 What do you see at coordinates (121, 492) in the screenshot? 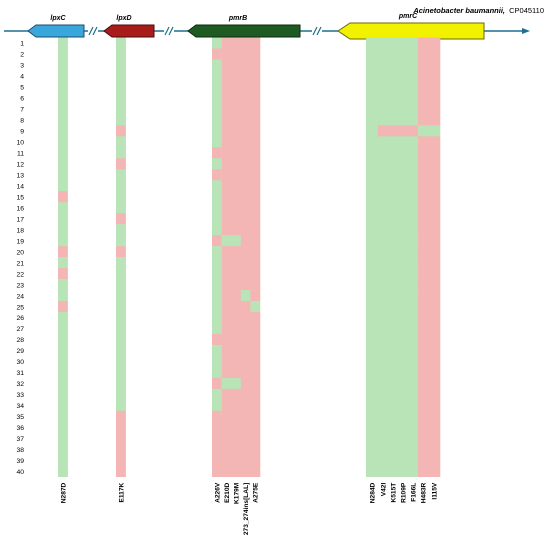
I see `mutation-label: E117K` at bounding box center [121, 492].